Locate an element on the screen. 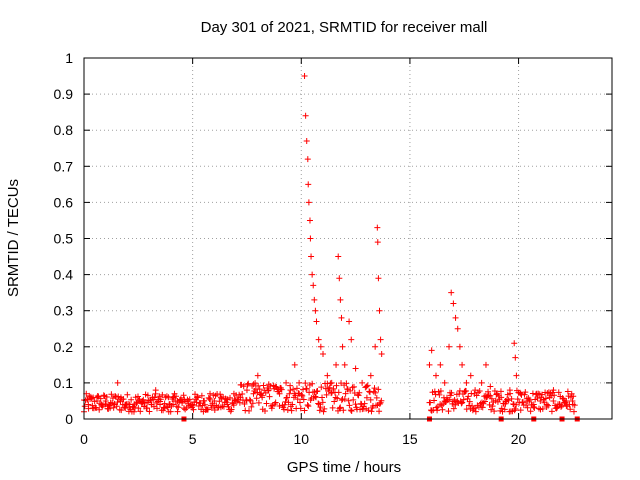 This screenshot has width=640, height=480. y-tick-label: 0.8 is located at coordinates (64, 130).